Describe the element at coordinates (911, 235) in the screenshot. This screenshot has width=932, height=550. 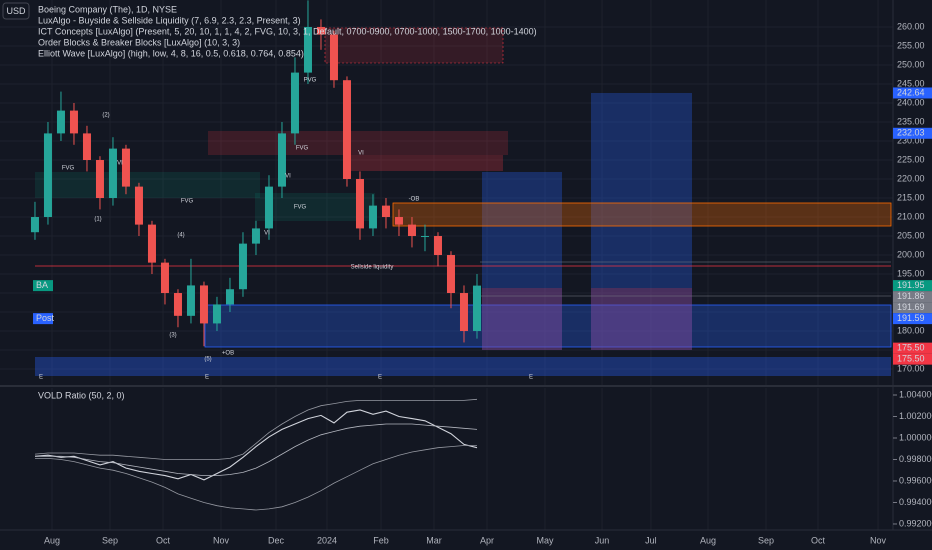
I see `y-tick-label: 205.00` at that location.